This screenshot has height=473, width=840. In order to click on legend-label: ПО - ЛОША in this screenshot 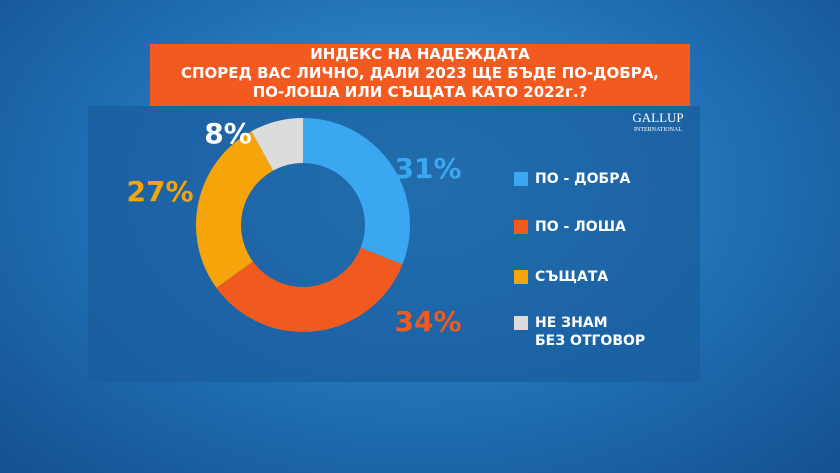, I will do `click(580, 227)`.